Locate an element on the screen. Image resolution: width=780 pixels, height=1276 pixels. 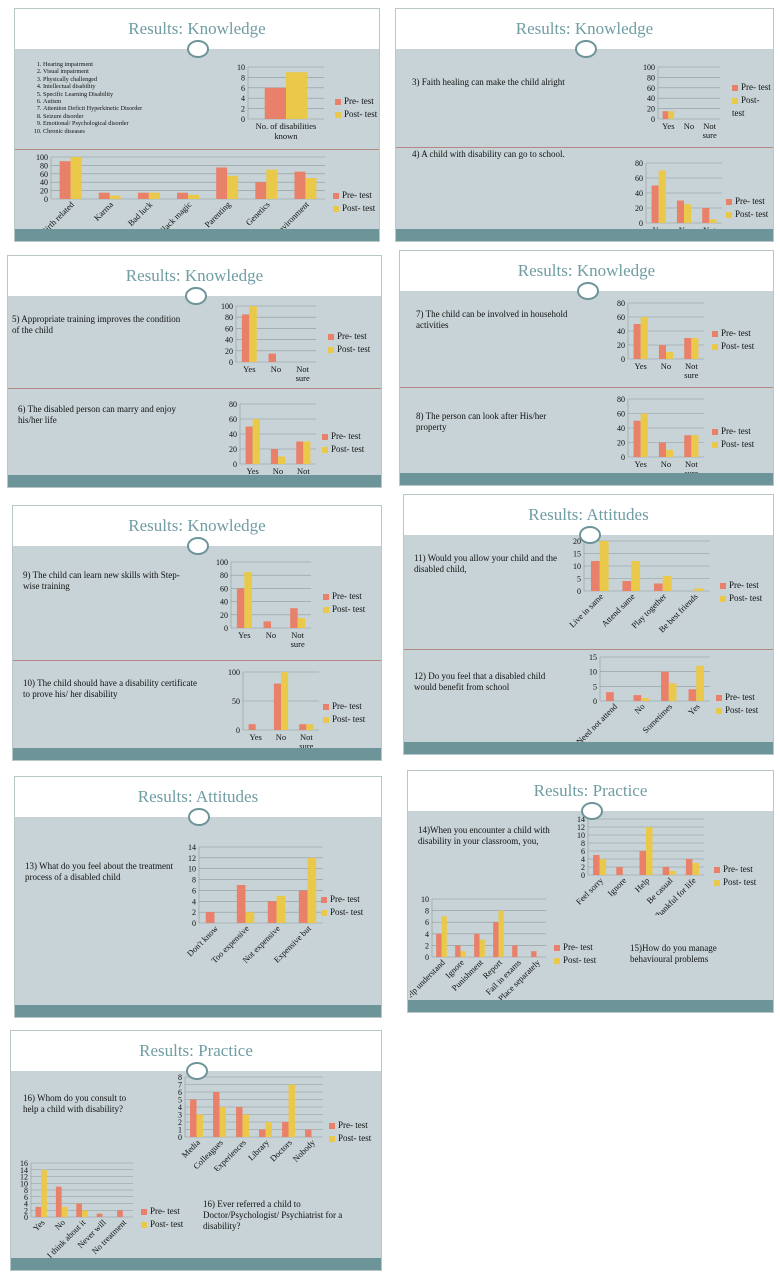
disability-list-item: Visual impairment is located at coordinates (92, 71).